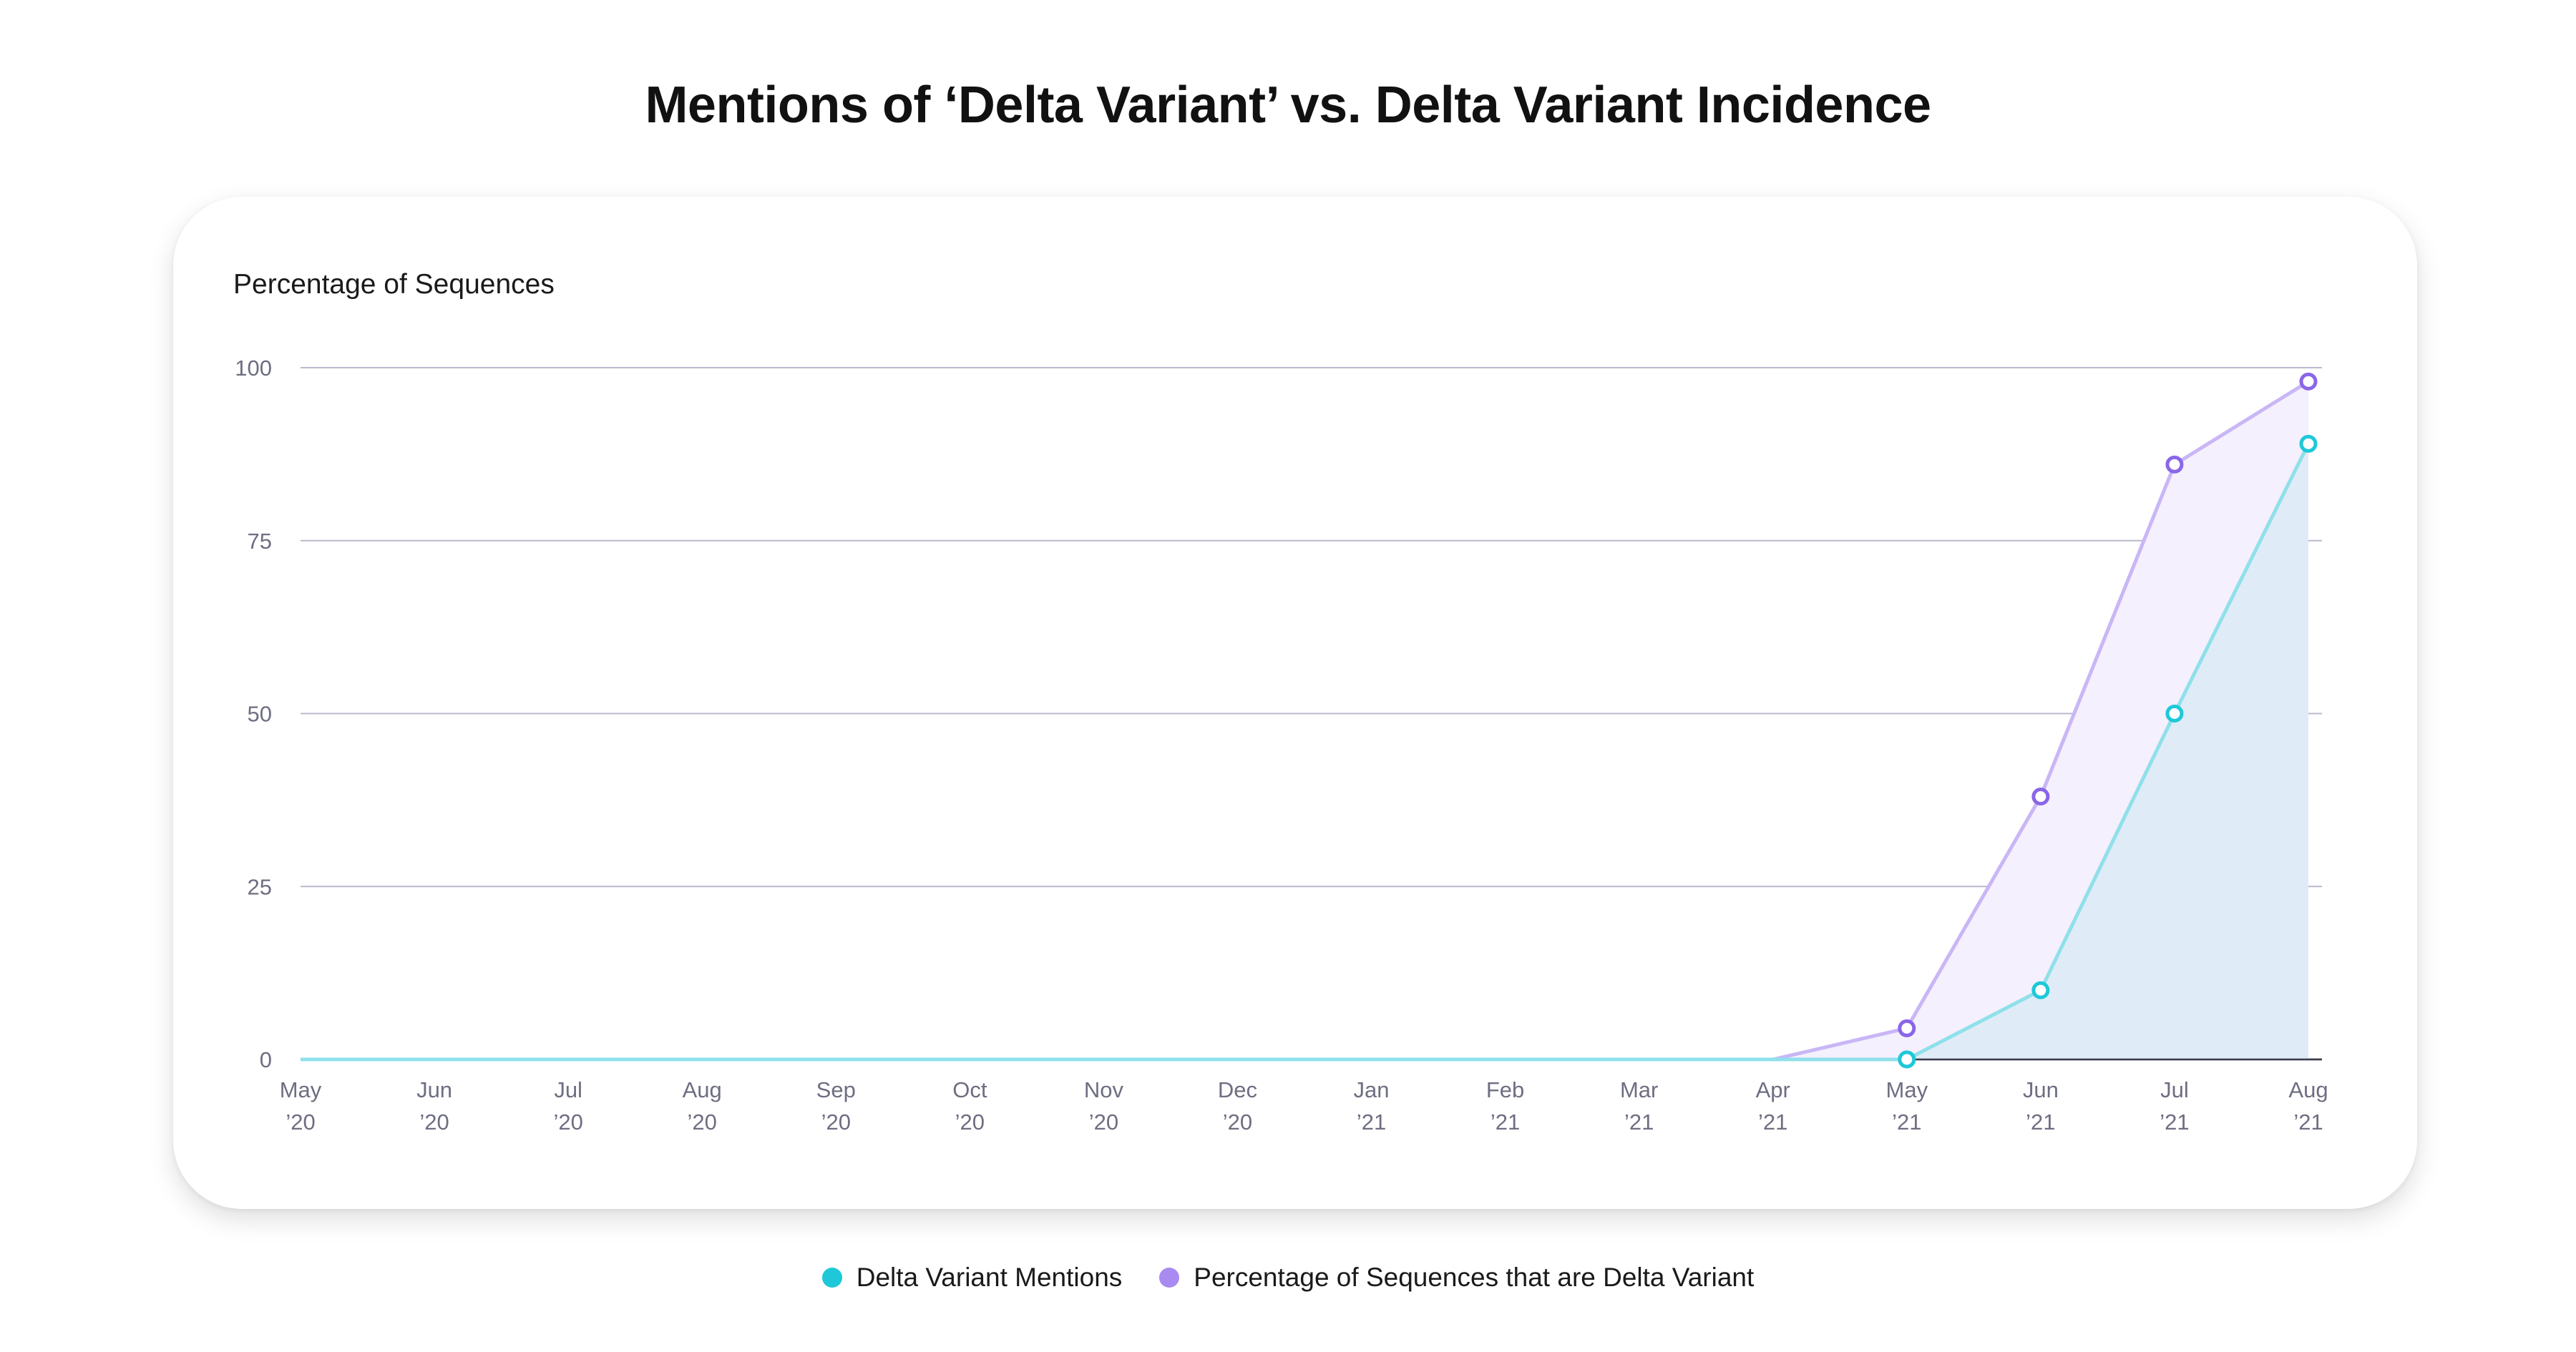  Describe the element at coordinates (260, 886) in the screenshot. I see `y-tick-label: 25` at that location.